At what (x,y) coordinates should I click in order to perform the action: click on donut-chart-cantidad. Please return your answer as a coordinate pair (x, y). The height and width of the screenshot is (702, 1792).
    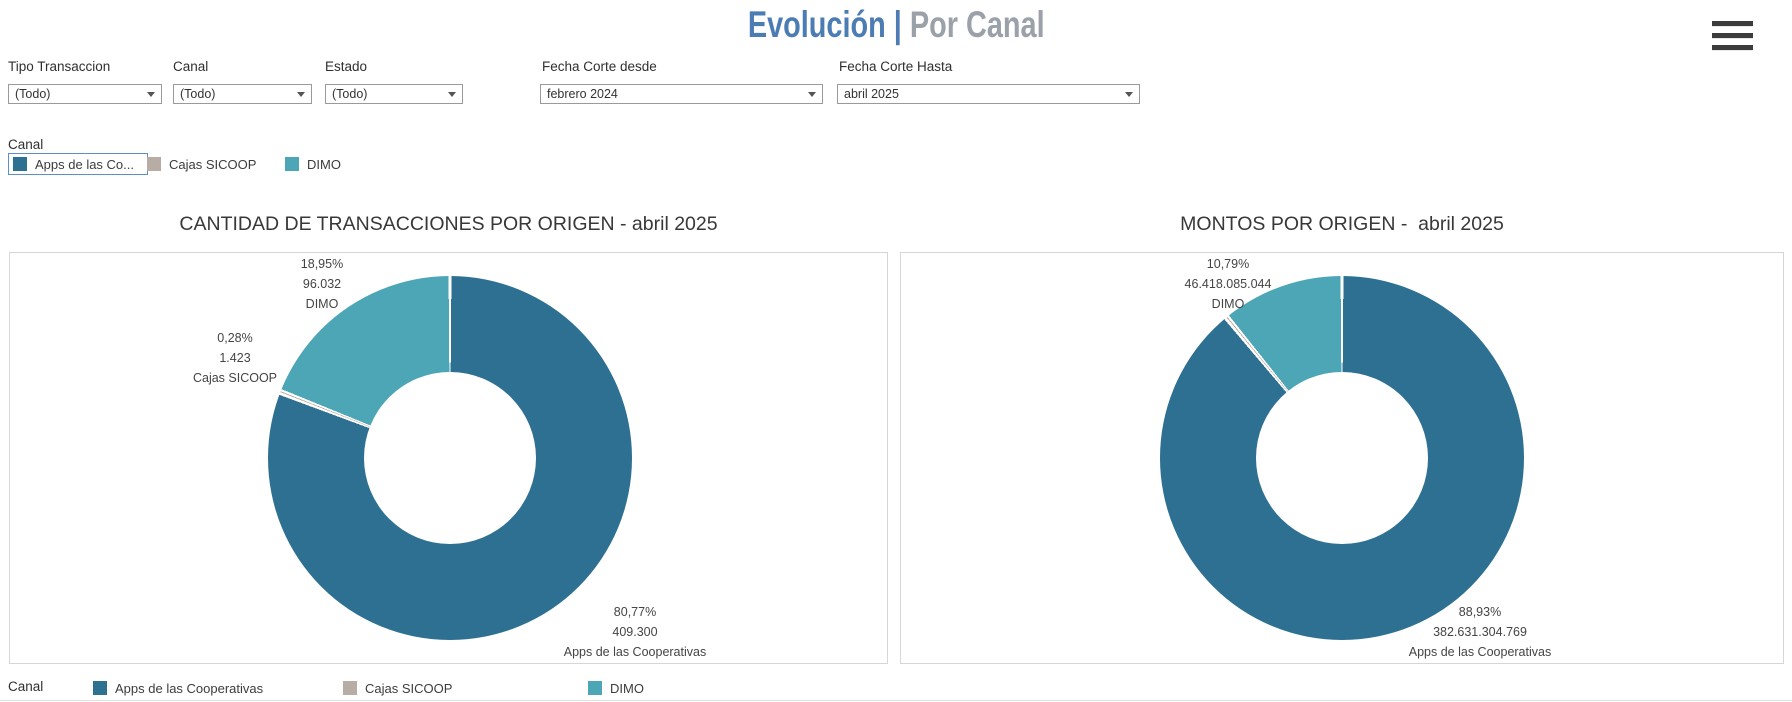
    Looking at the image, I should click on (450, 458).